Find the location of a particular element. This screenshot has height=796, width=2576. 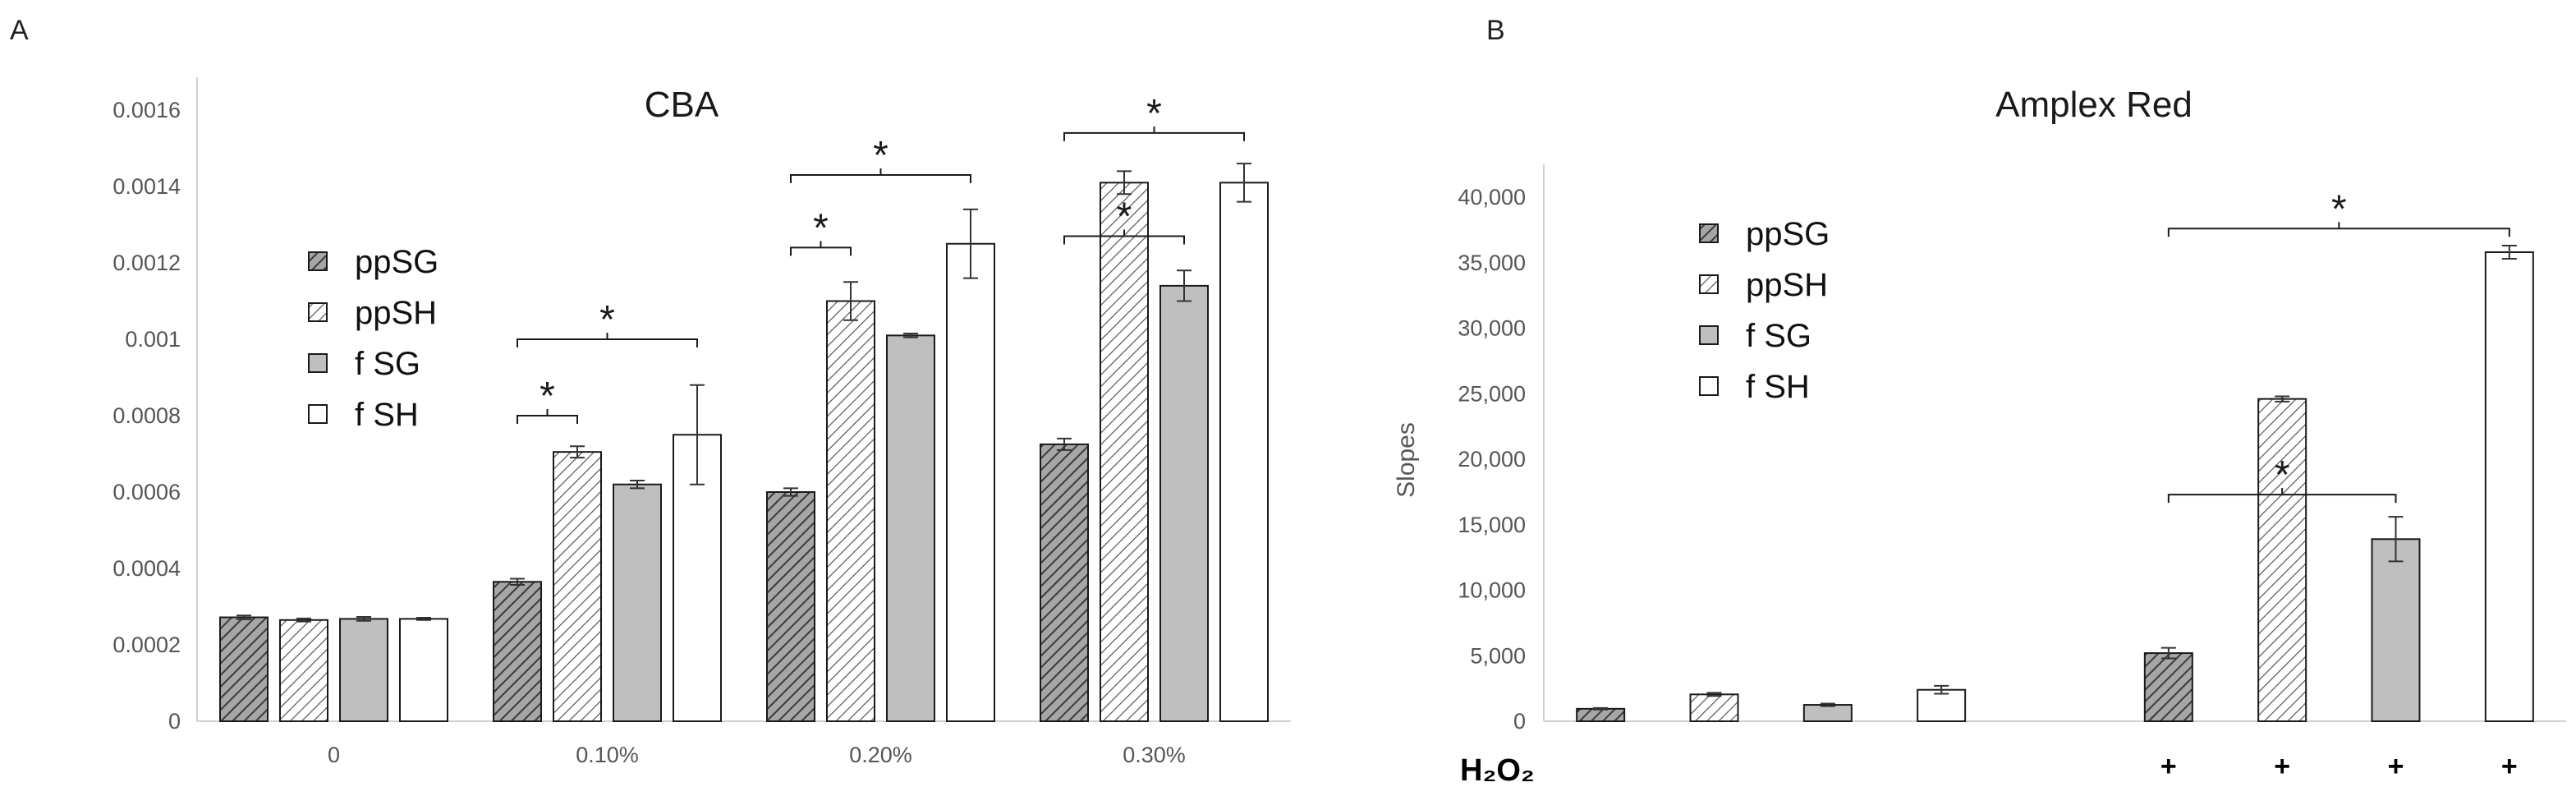

amplex-legend-label: f SH is located at coordinates (1778, 387).